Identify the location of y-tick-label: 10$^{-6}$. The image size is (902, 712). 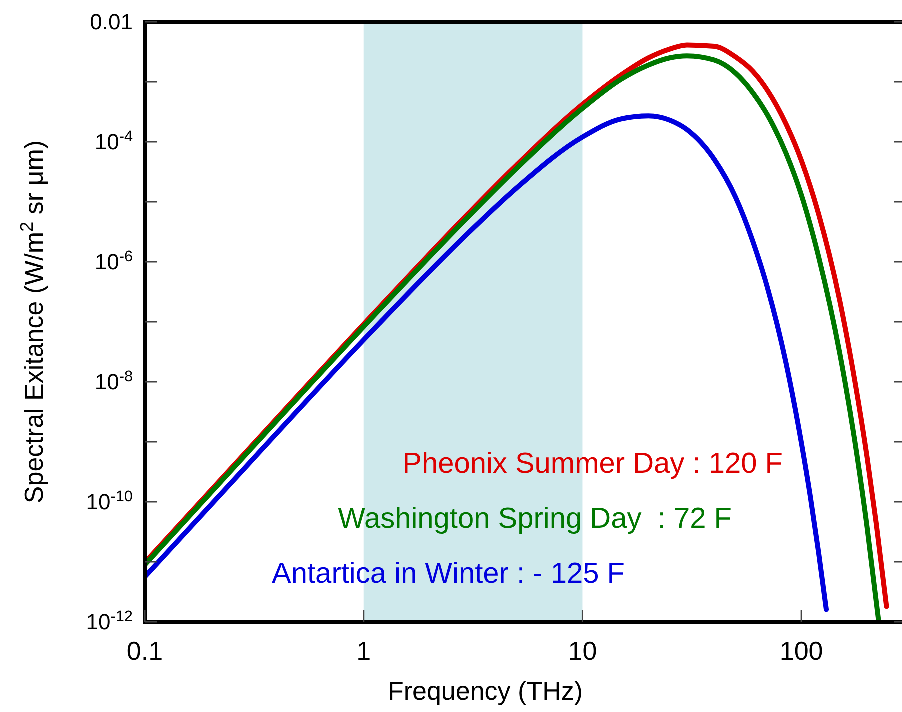
(113, 261).